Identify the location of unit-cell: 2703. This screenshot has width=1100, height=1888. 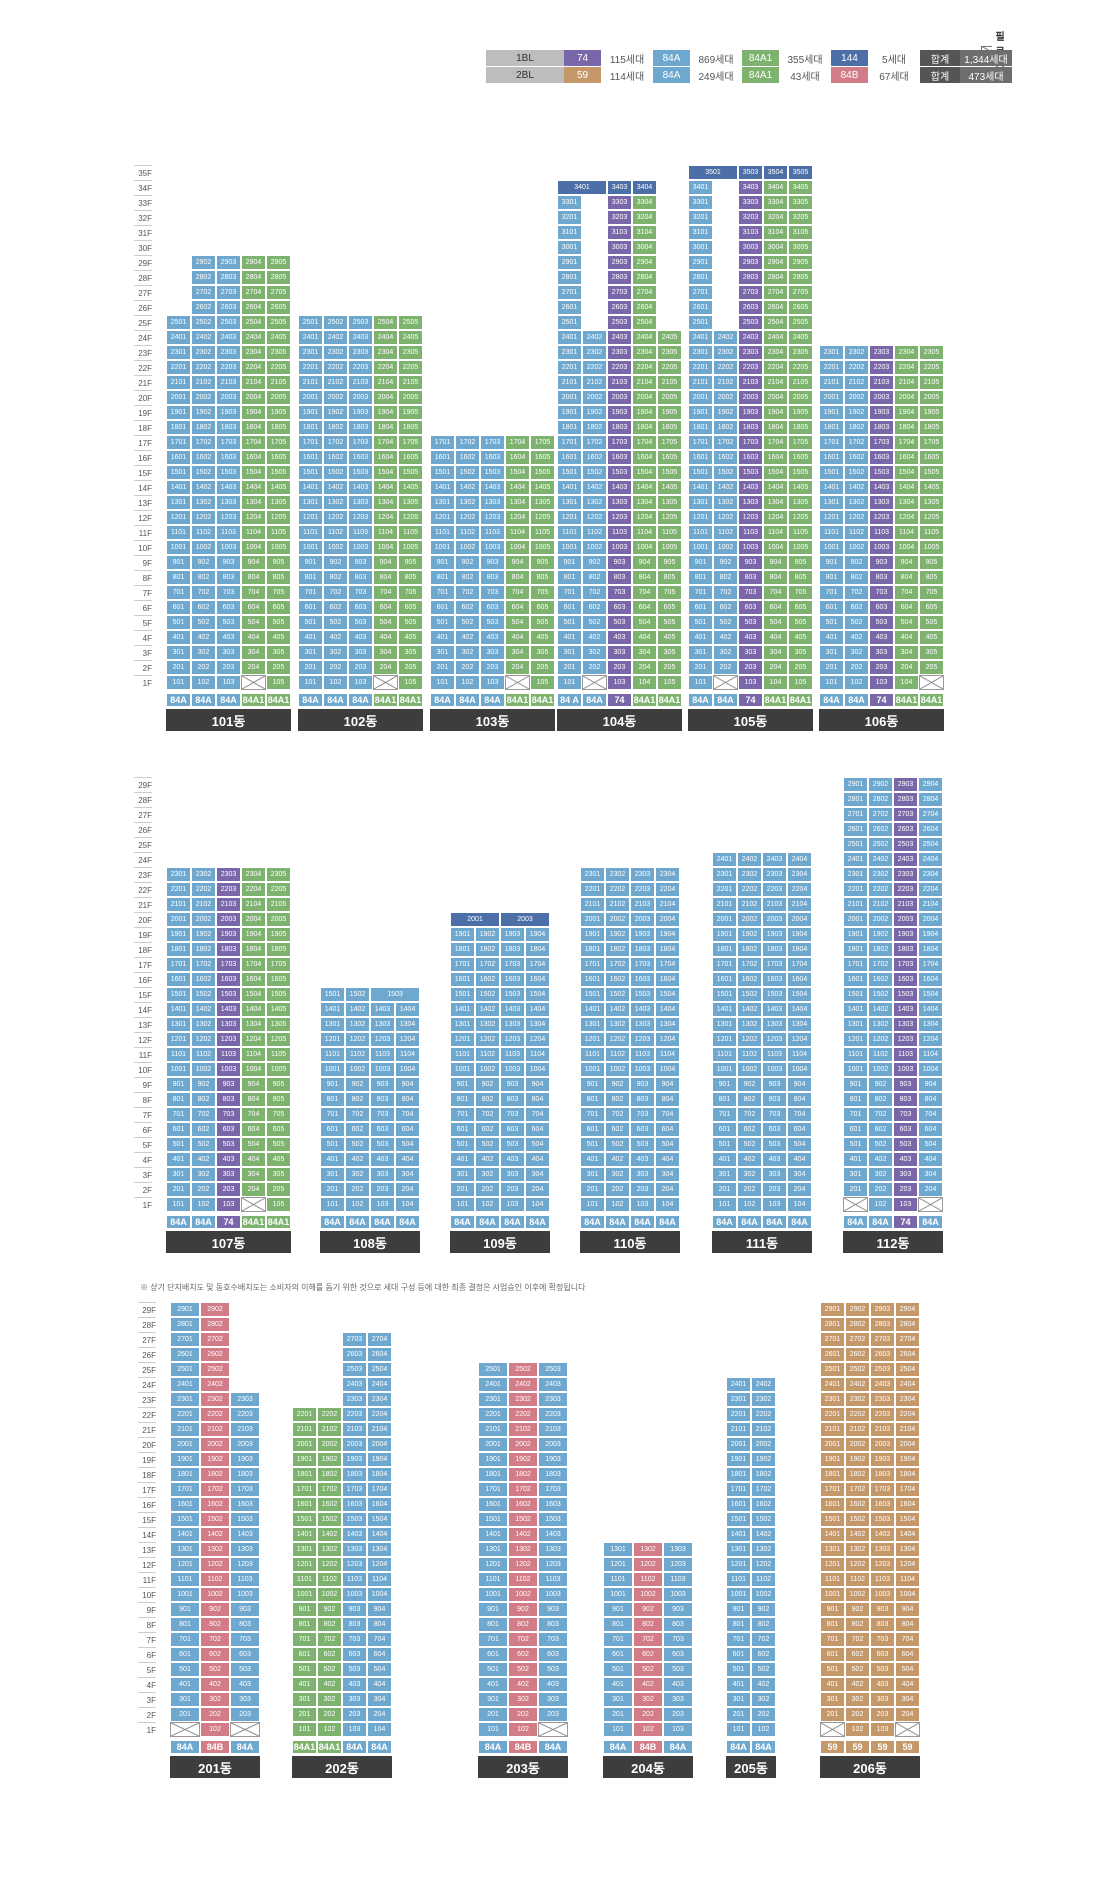
(228, 292).